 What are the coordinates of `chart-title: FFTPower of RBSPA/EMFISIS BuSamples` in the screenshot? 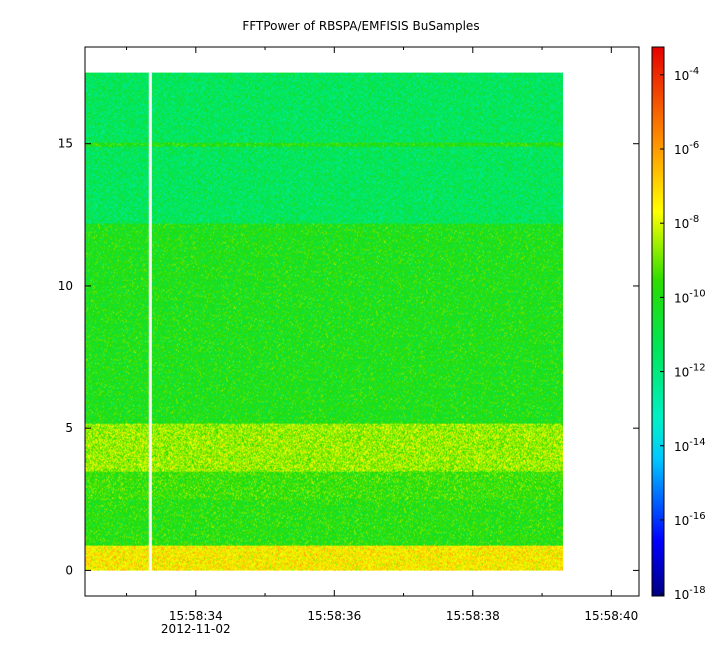 It's located at (360, 26).